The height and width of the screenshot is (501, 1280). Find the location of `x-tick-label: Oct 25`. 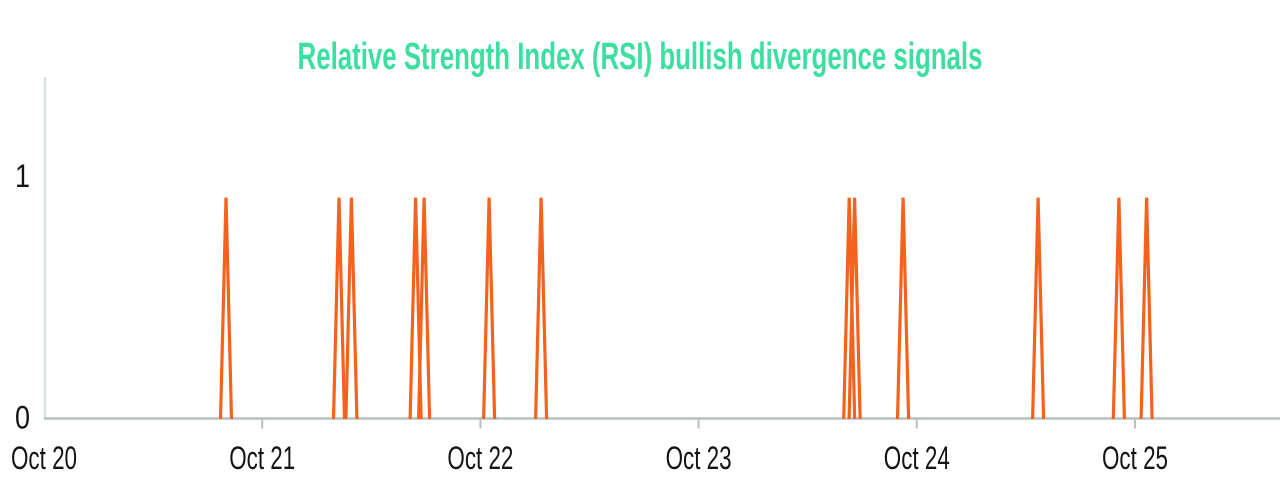

x-tick-label: Oct 25 is located at coordinates (1135, 458).